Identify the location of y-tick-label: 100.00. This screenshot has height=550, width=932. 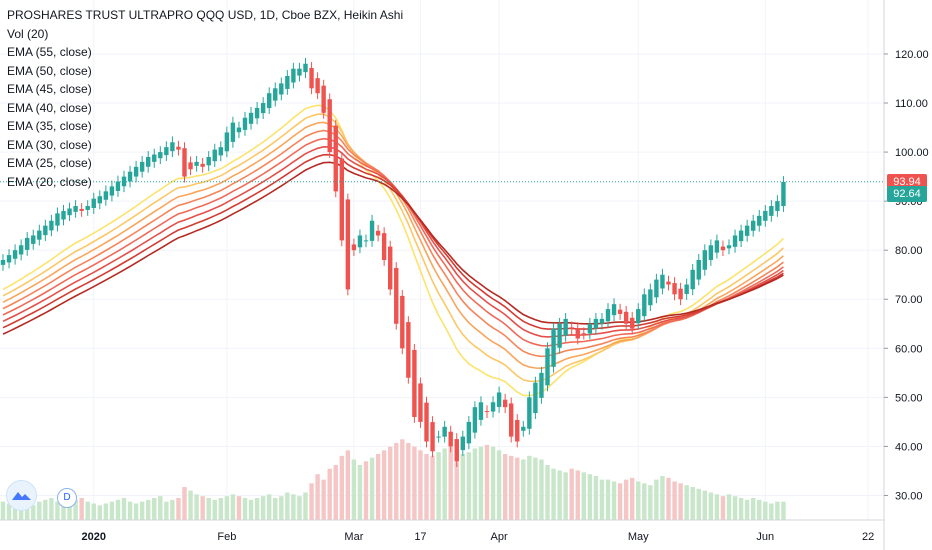
(912, 153).